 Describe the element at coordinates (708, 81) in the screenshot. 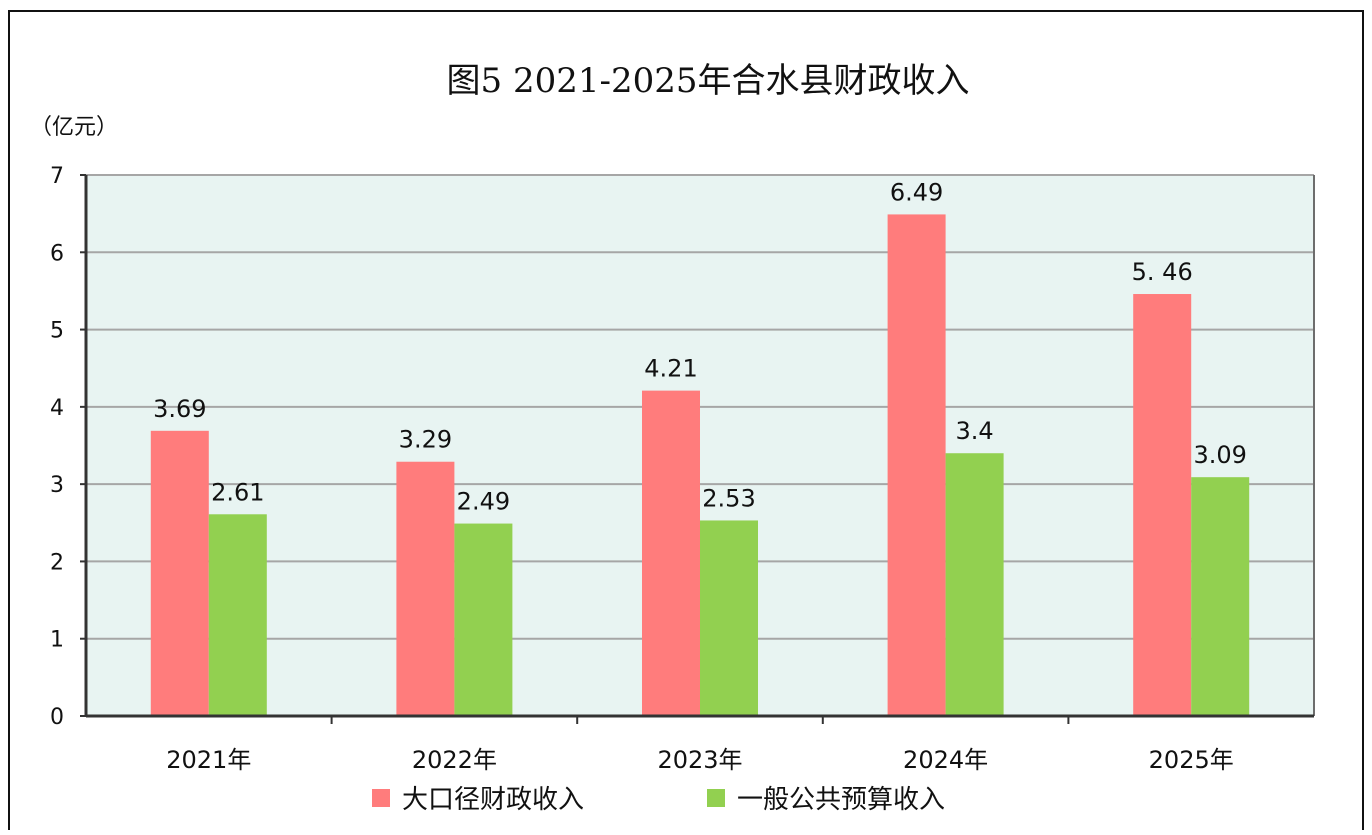

I see `chart-title: 图5 2021-2025年合水县财政收入` at that location.